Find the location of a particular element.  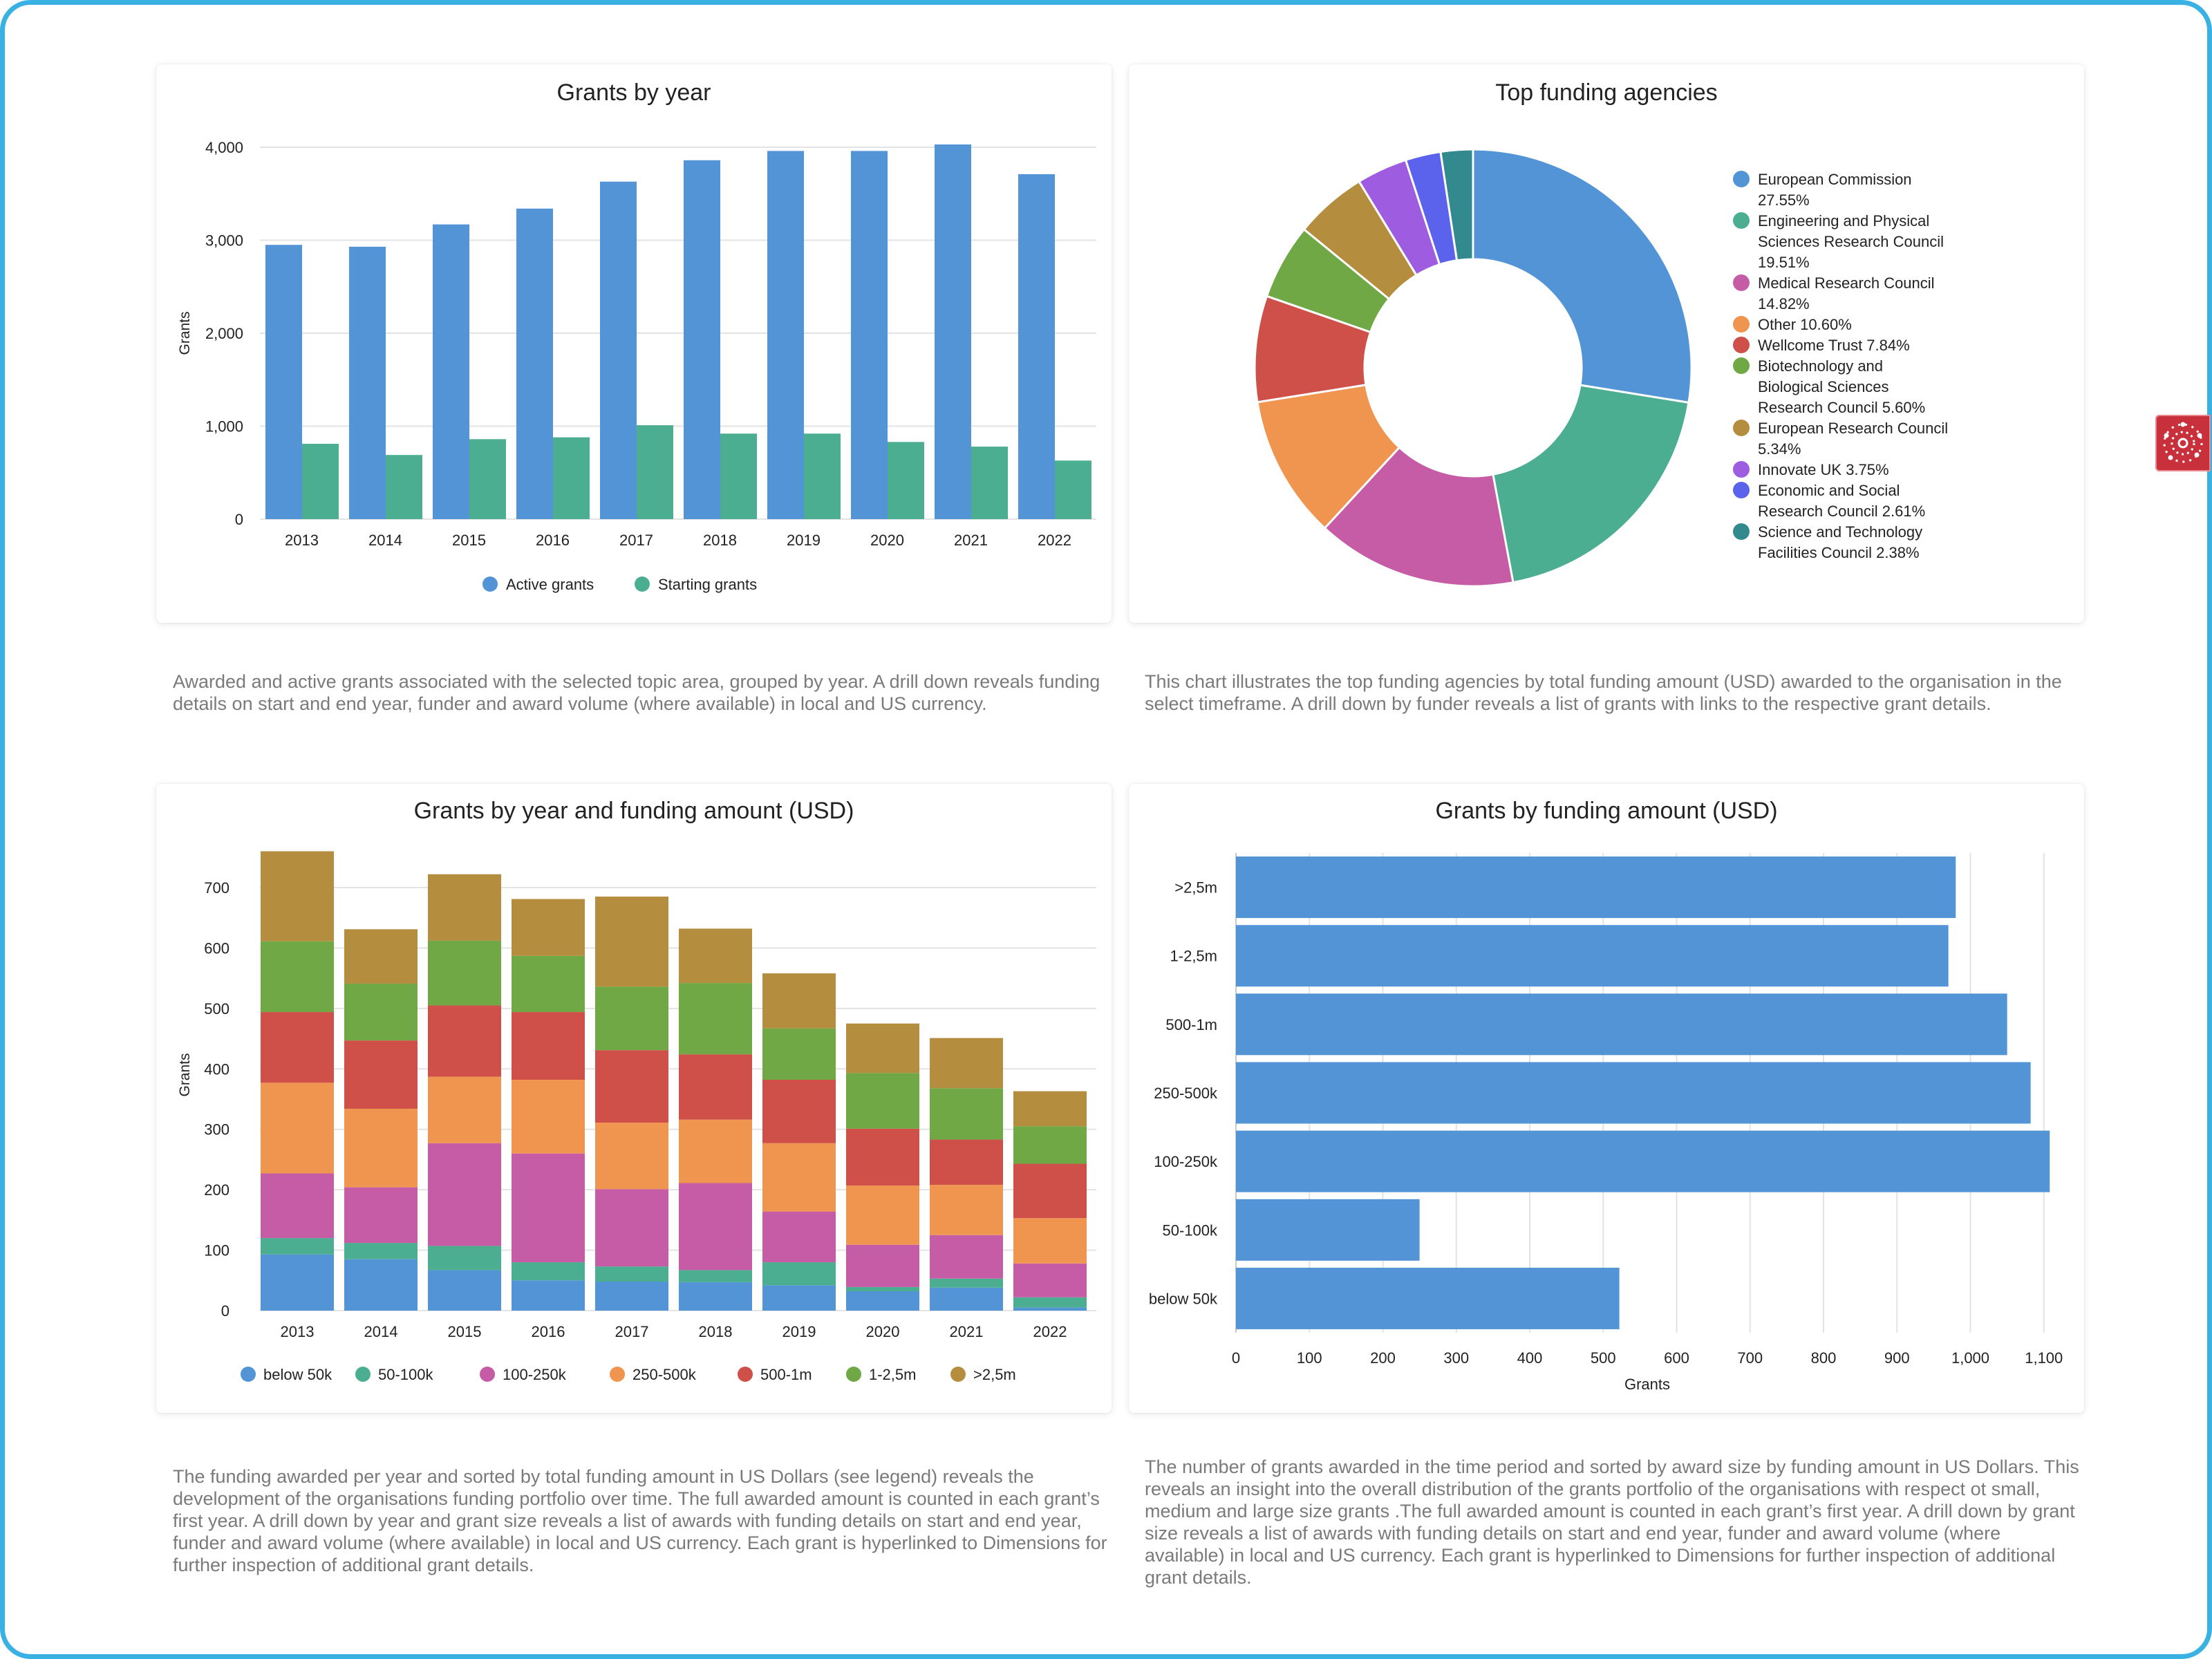

bar-active-2017 is located at coordinates (618, 350).